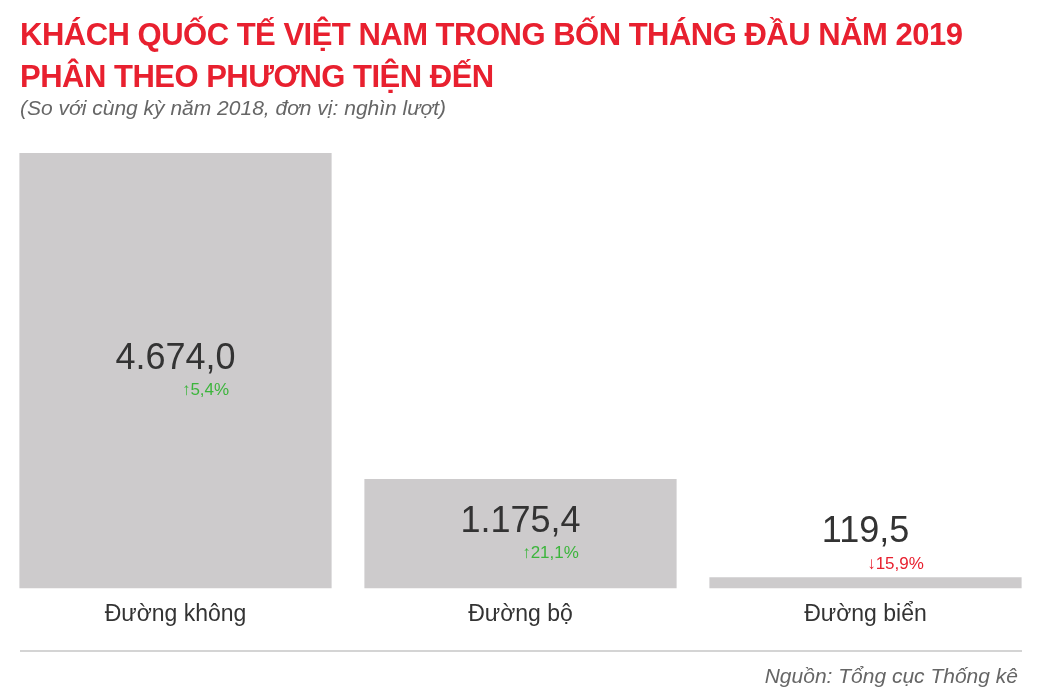  Describe the element at coordinates (520, 612) in the screenshot. I see `x-tick-label: Đường bộ` at that location.